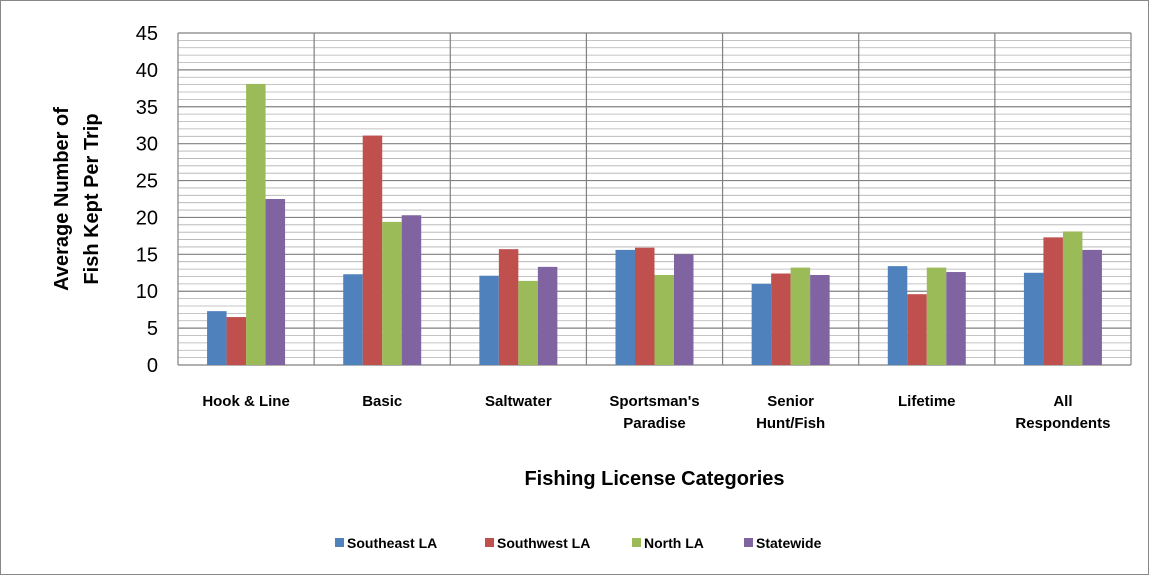 This screenshot has height=575, width=1149. I want to click on y-axis-title: Fish Kept Per Trip, so click(92, 198).